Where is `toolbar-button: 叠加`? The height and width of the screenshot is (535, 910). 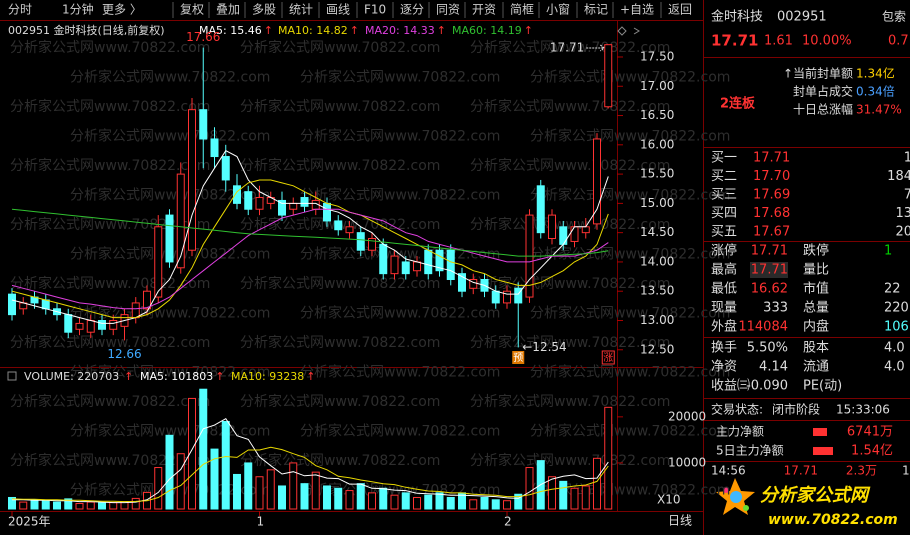
toolbar-button: 叠加 is located at coordinates (228, 10).